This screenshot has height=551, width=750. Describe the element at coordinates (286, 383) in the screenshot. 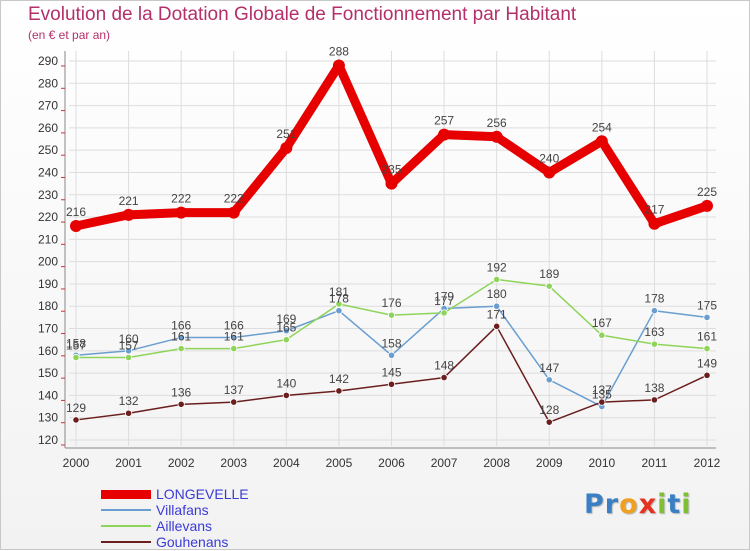

I see `data-label-gouhenans: 140` at that location.